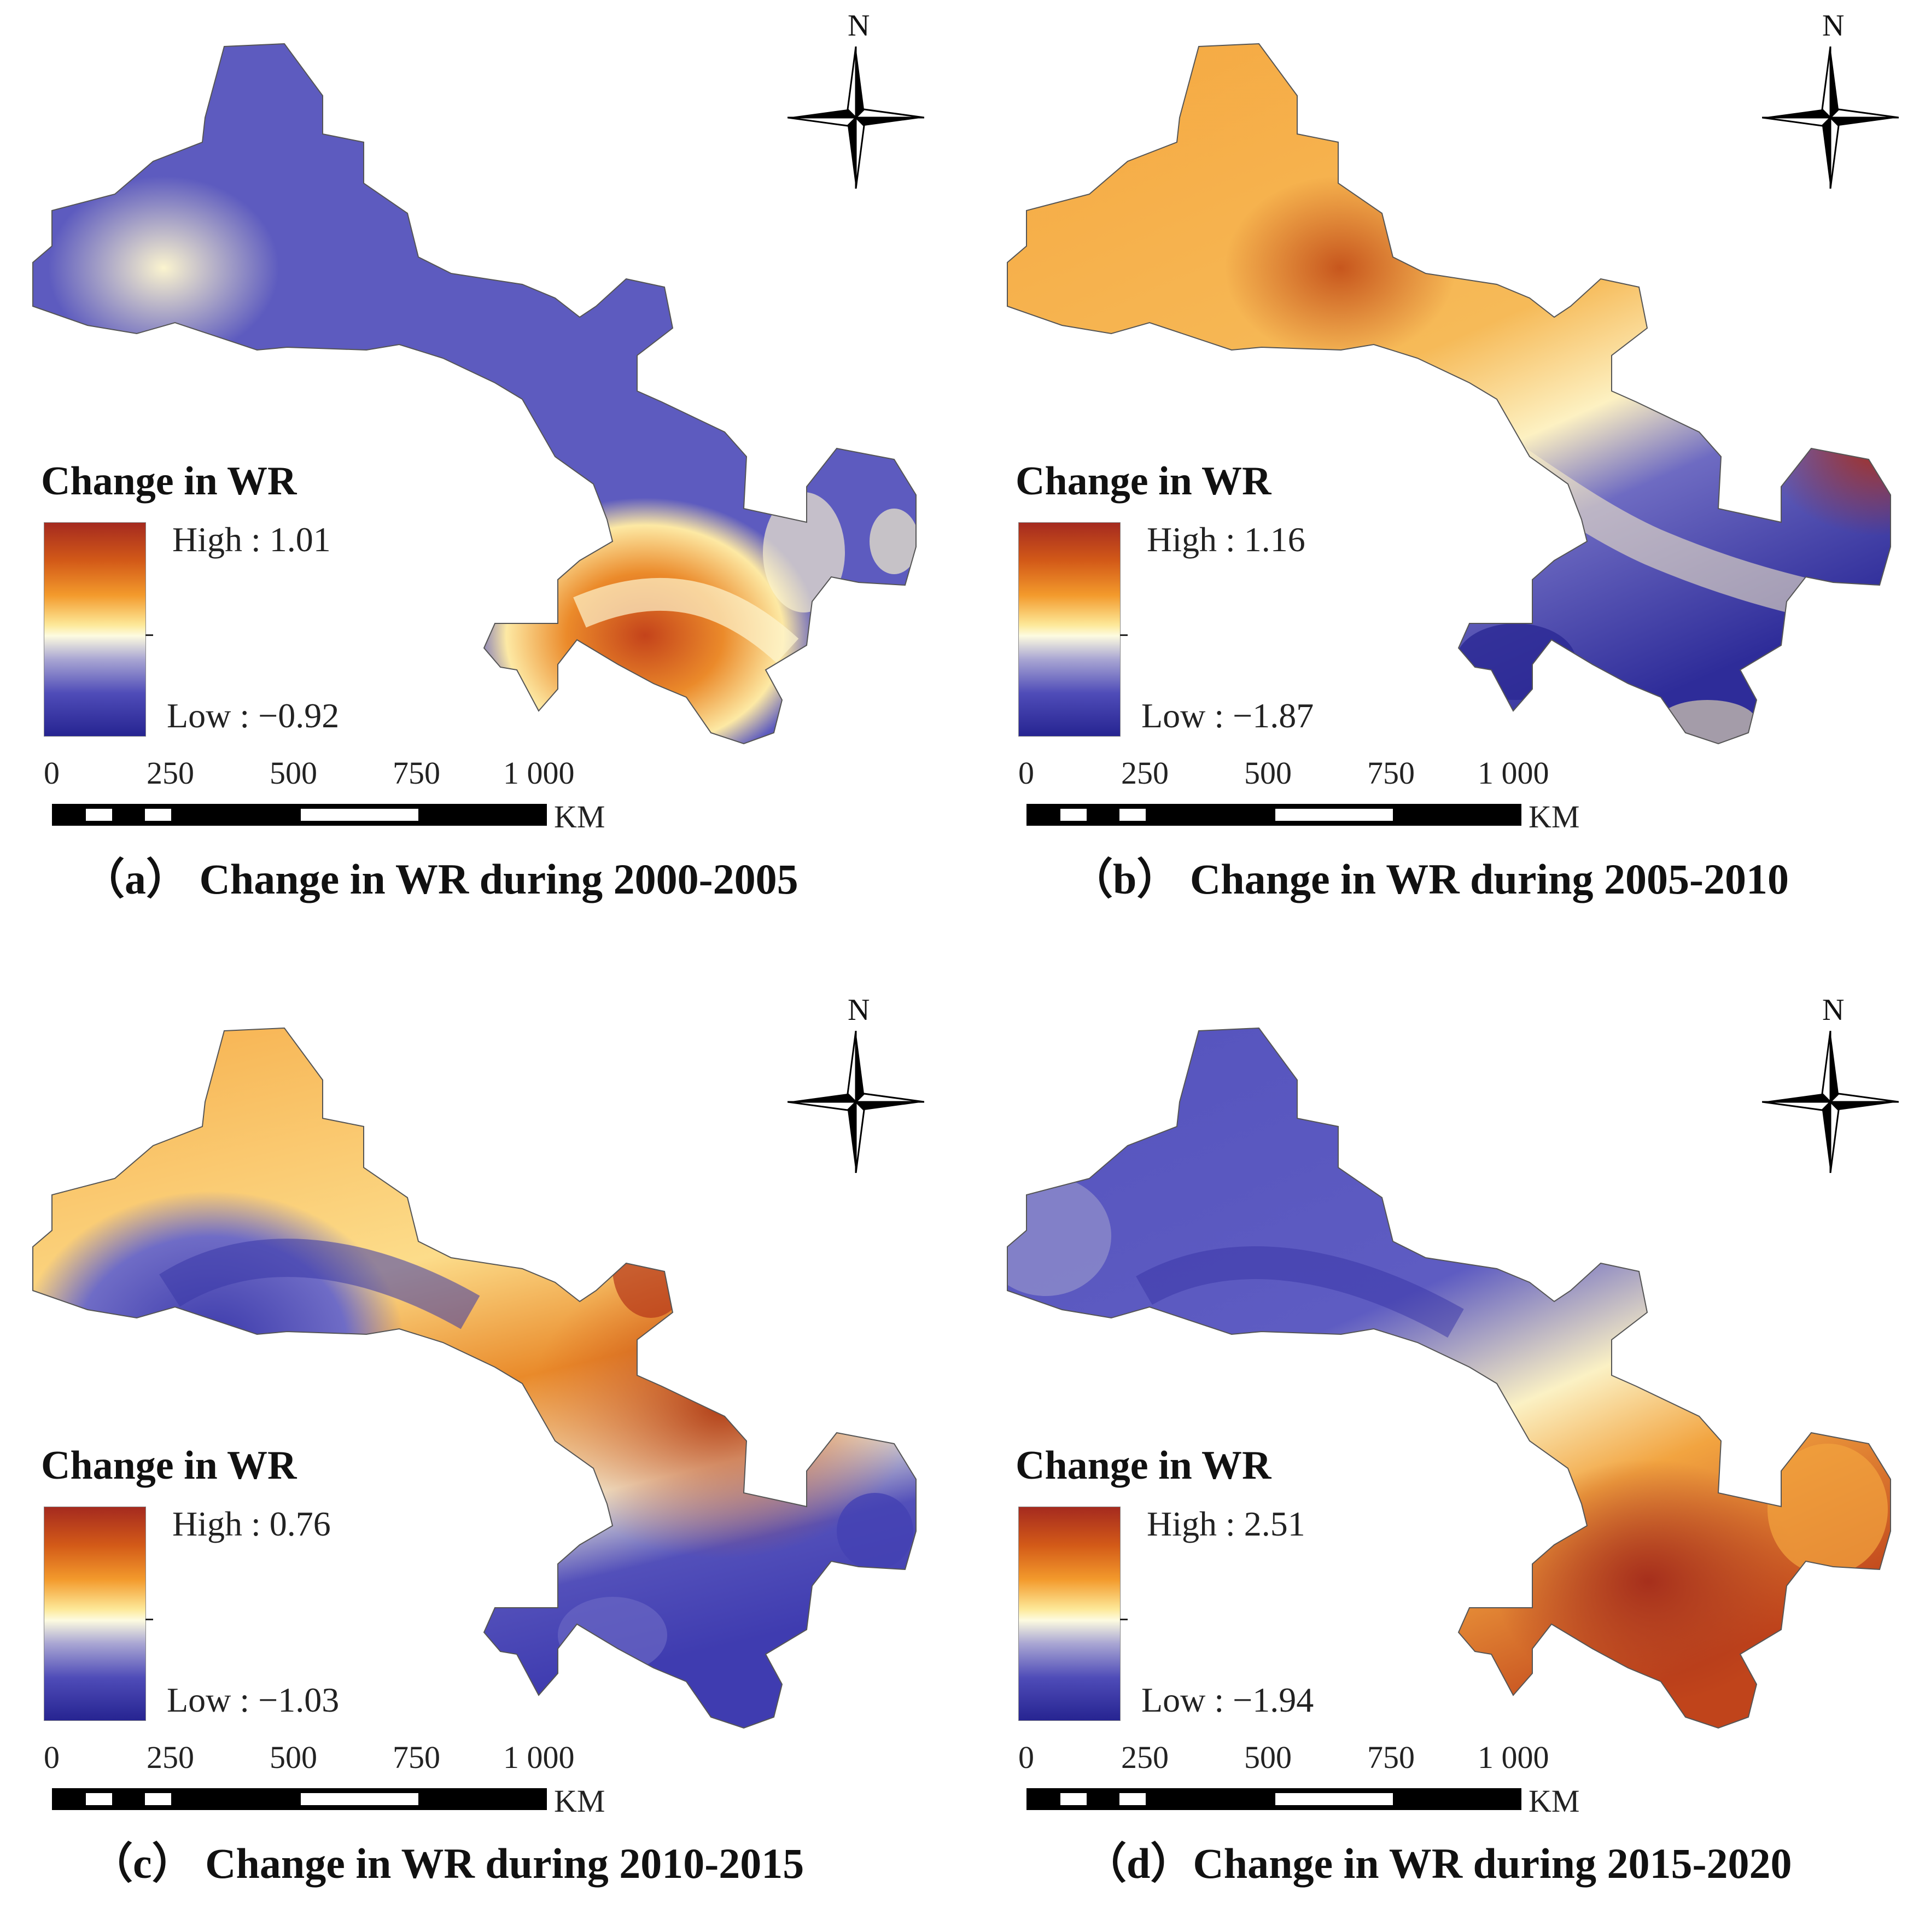 The image size is (1925, 1932). What do you see at coordinates (253, 715) in the screenshot?
I see `legend-low-label: Low : −0.92` at bounding box center [253, 715].